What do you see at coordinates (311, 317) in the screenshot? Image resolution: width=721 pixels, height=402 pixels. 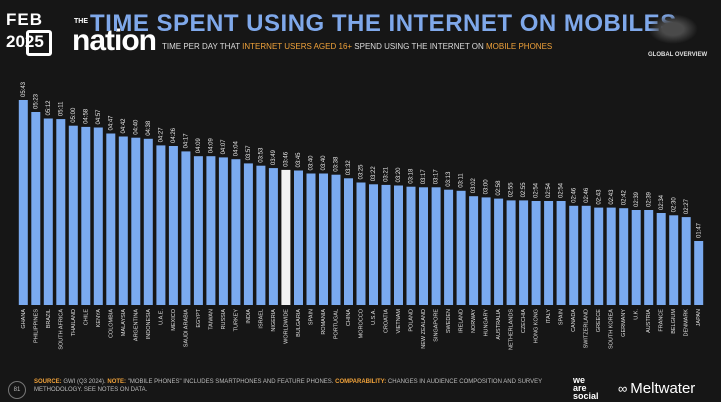 I see `category-label-23: SPAIN` at bounding box center [311, 317].